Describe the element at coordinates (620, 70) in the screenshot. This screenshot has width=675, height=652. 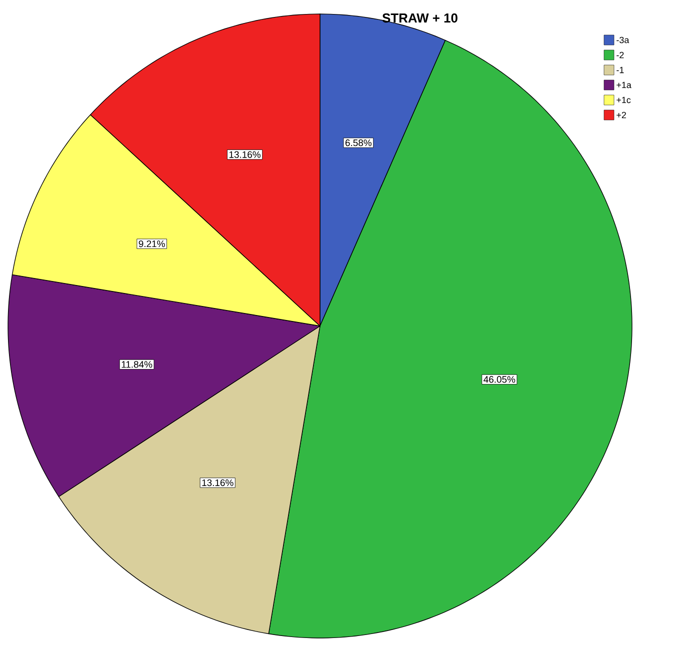
I see `legend-label: -1` at that location.